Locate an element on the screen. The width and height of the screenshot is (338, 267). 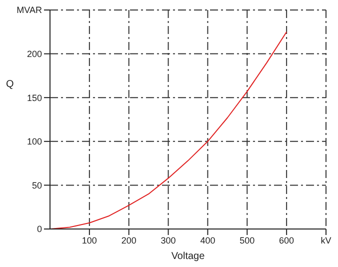
x-tick-label: 600 is located at coordinates (286, 240).